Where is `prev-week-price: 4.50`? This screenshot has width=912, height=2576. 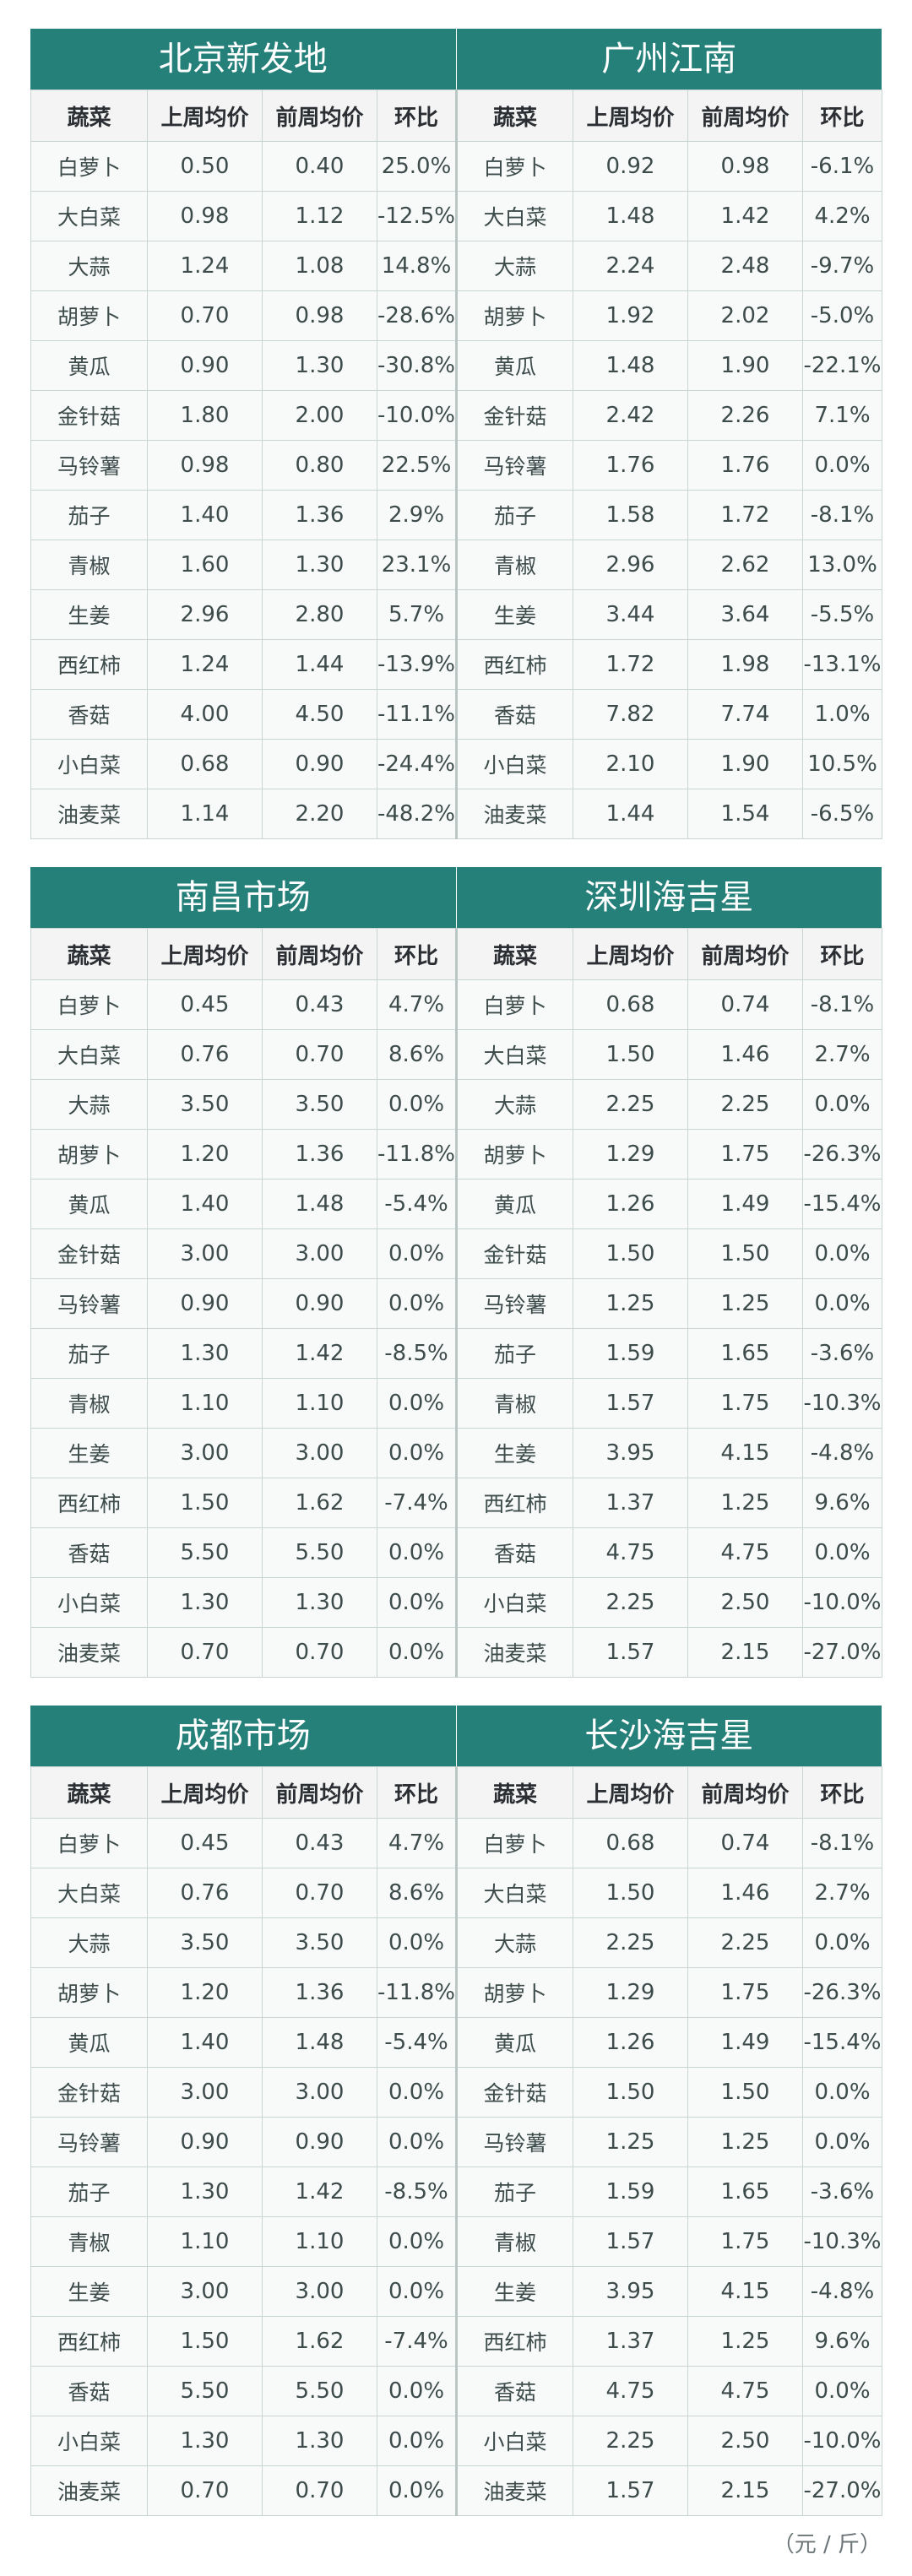 prev-week-price: 4.50 is located at coordinates (319, 714).